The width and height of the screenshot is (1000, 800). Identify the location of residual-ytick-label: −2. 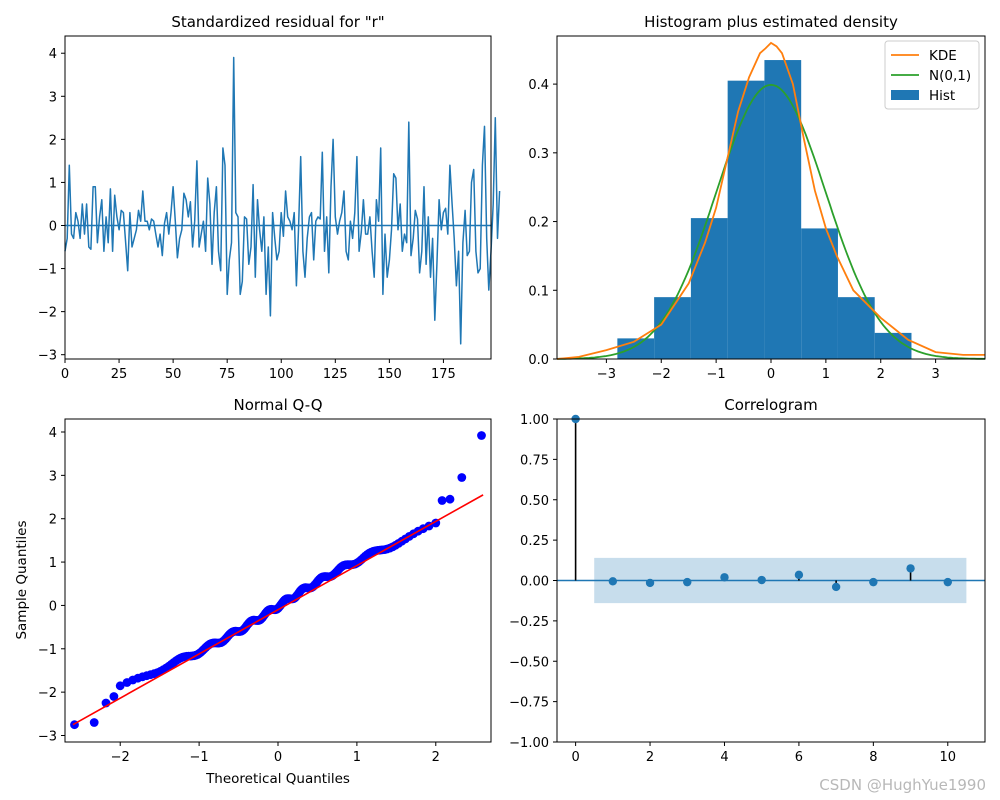
(47, 313).